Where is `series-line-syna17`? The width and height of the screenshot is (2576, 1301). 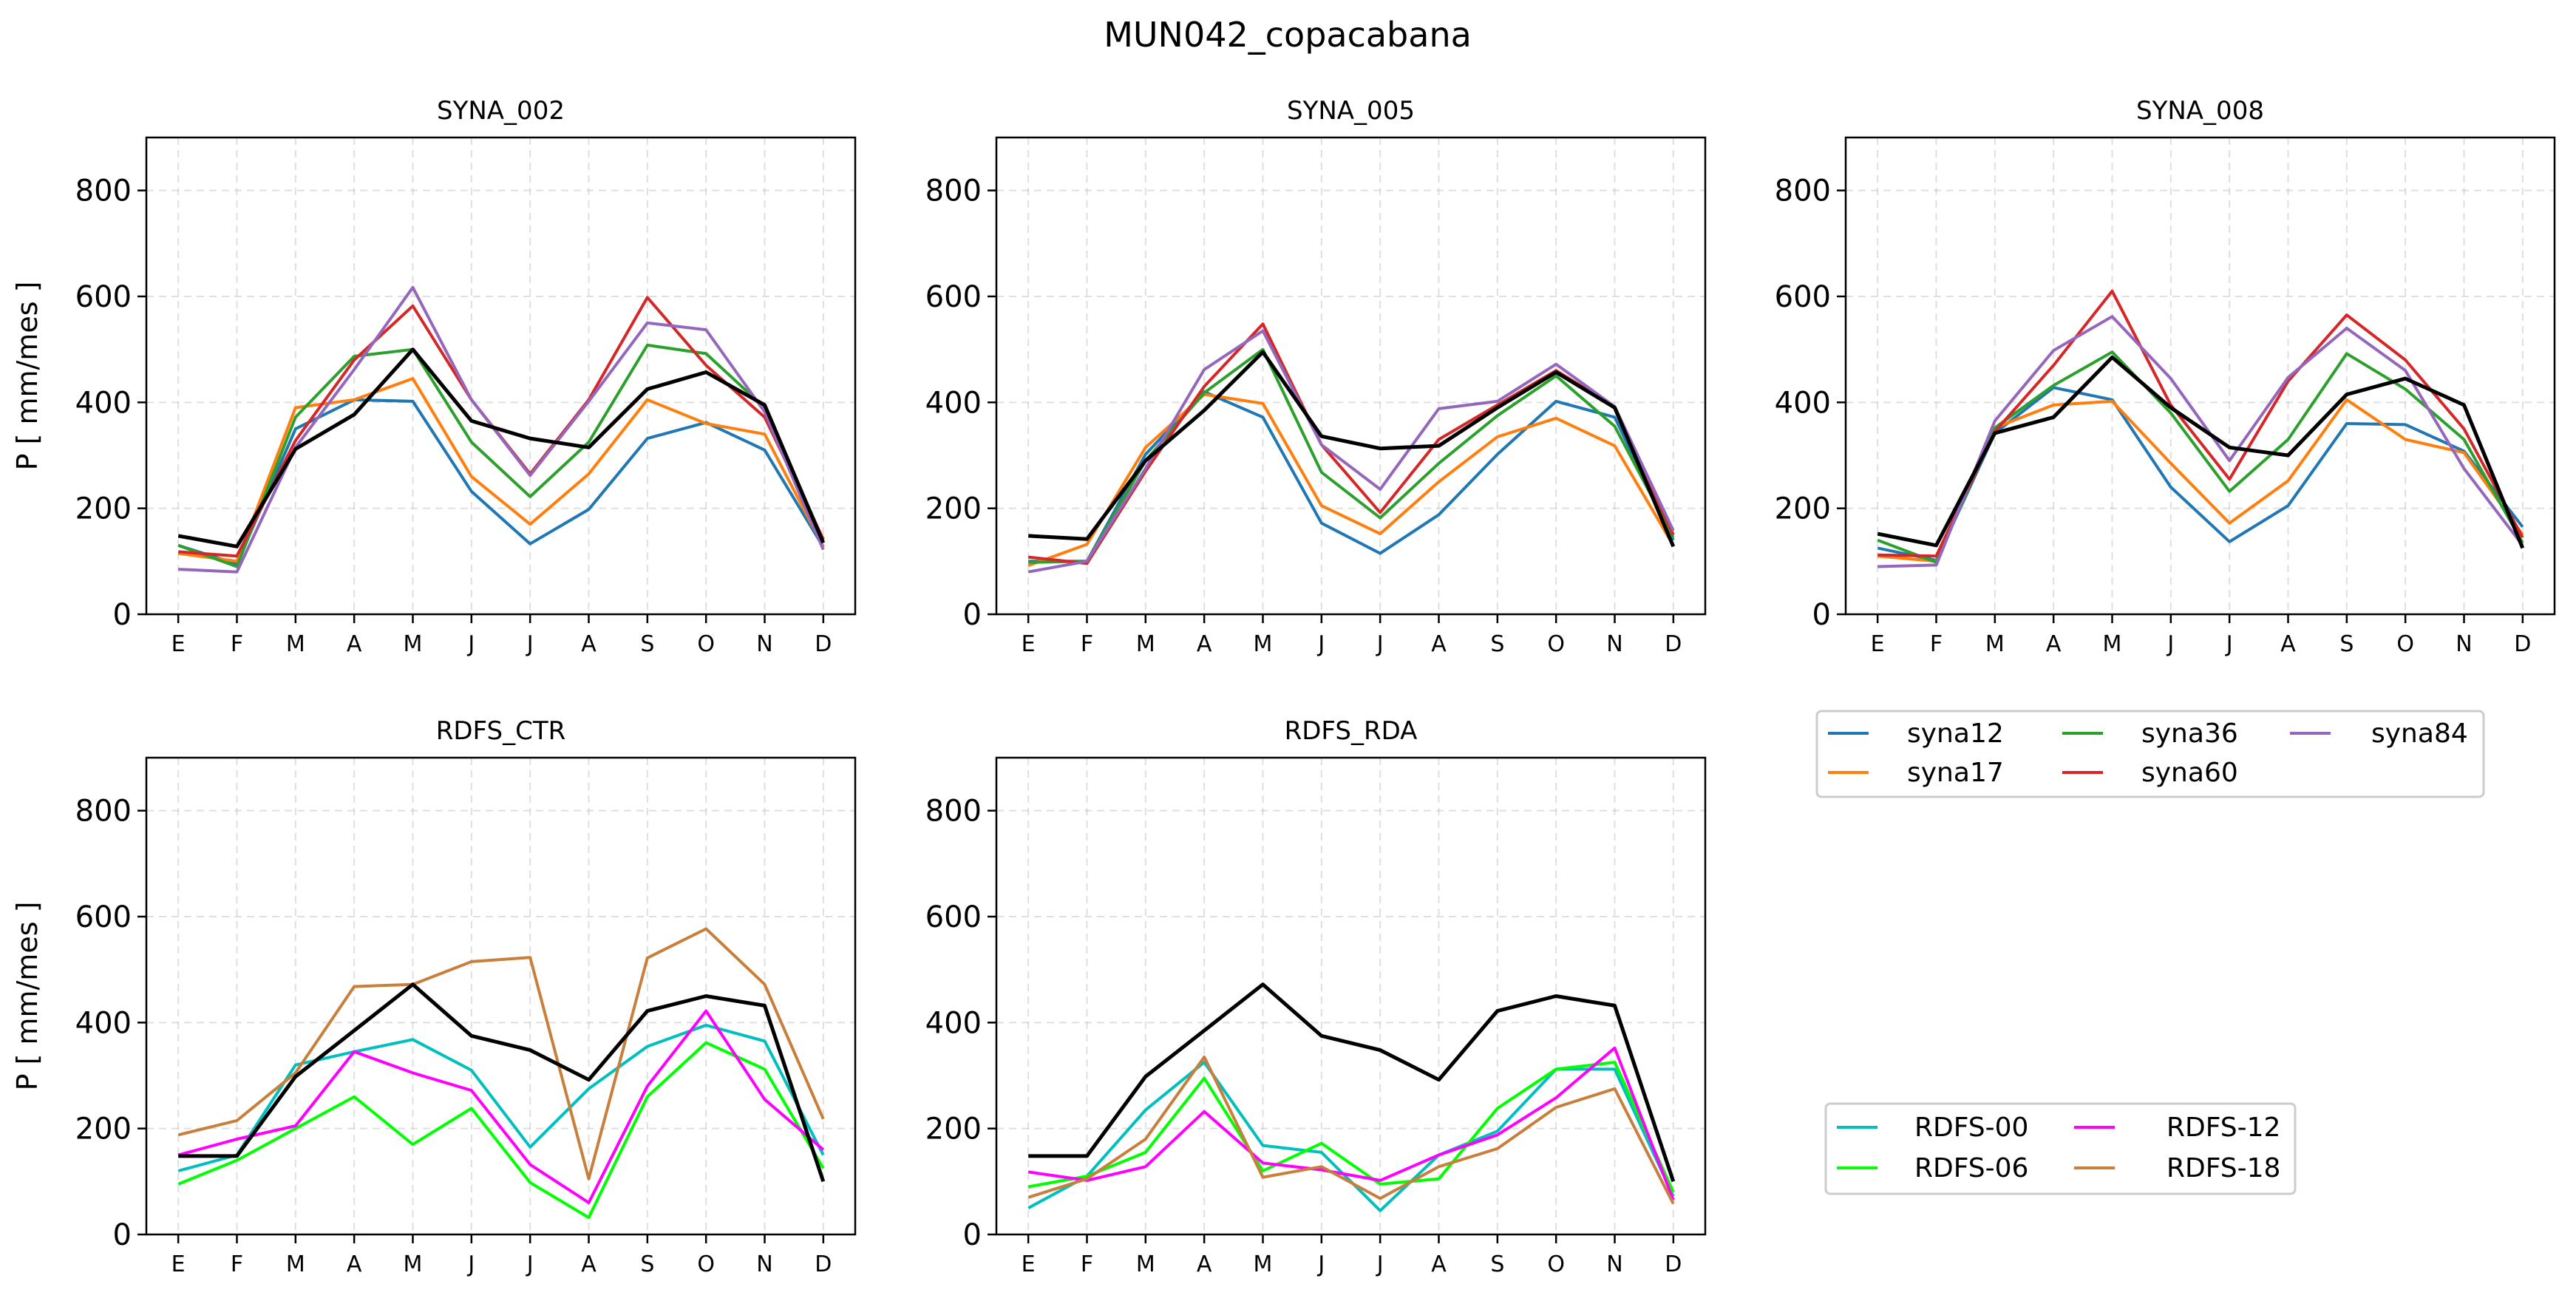
series-line-syna17 is located at coordinates (501, 470).